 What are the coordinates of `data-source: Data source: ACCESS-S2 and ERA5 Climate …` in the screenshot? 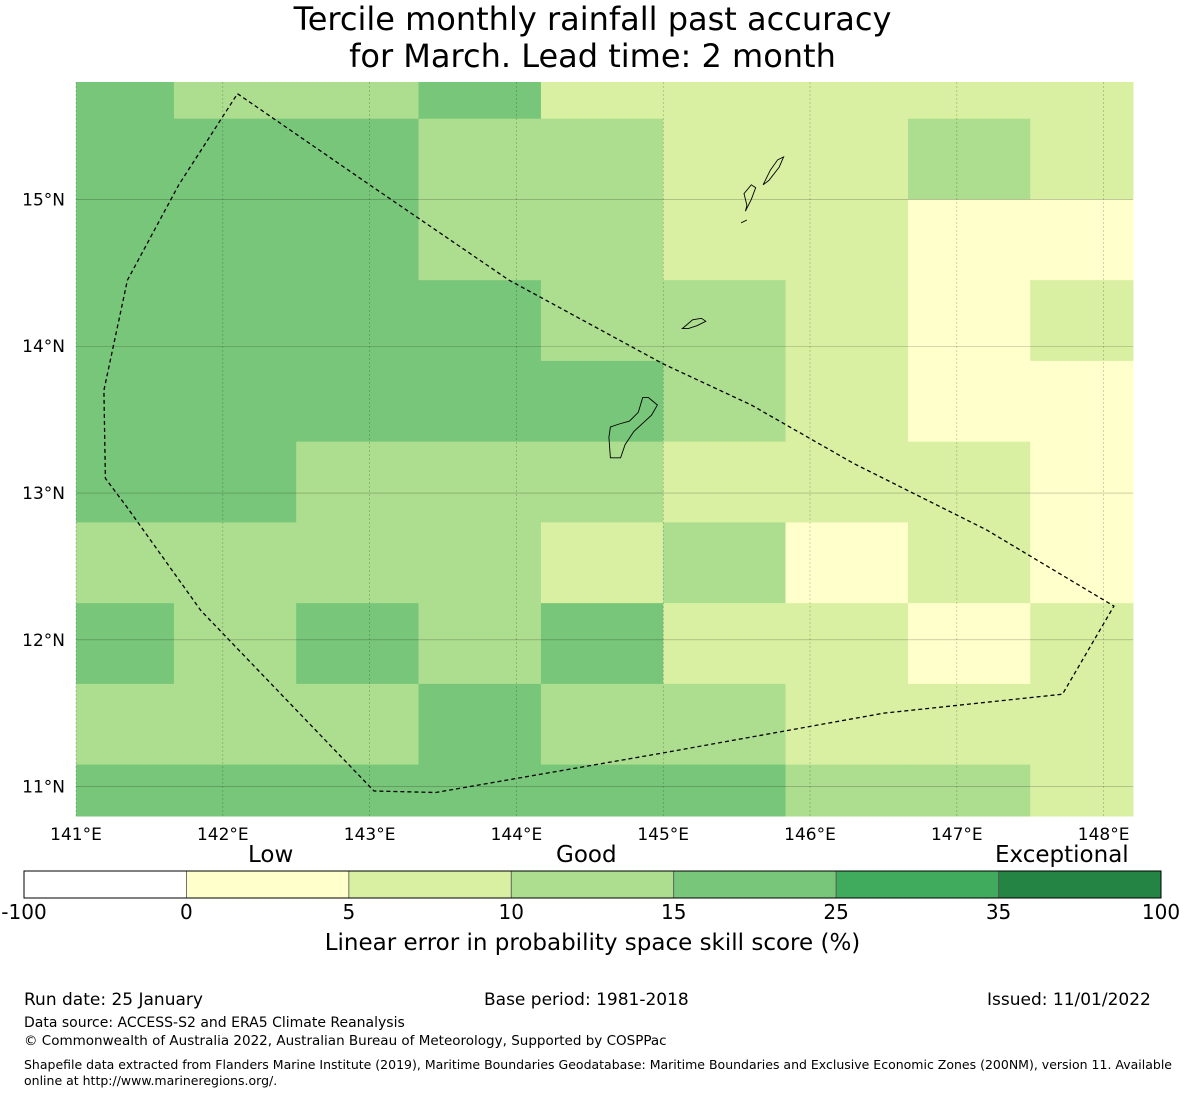 It's located at (214, 1023).